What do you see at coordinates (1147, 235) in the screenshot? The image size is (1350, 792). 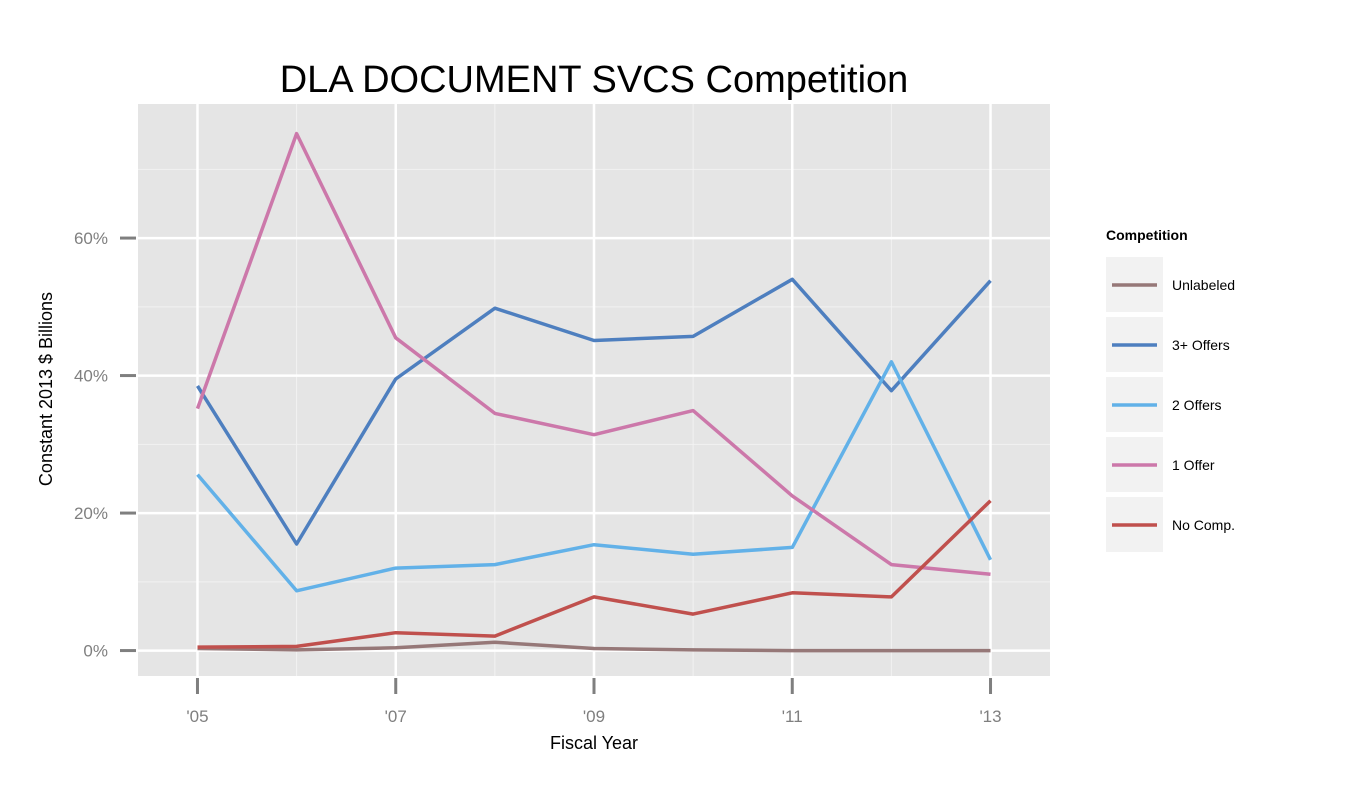 I see `legend-title: Competition` at bounding box center [1147, 235].